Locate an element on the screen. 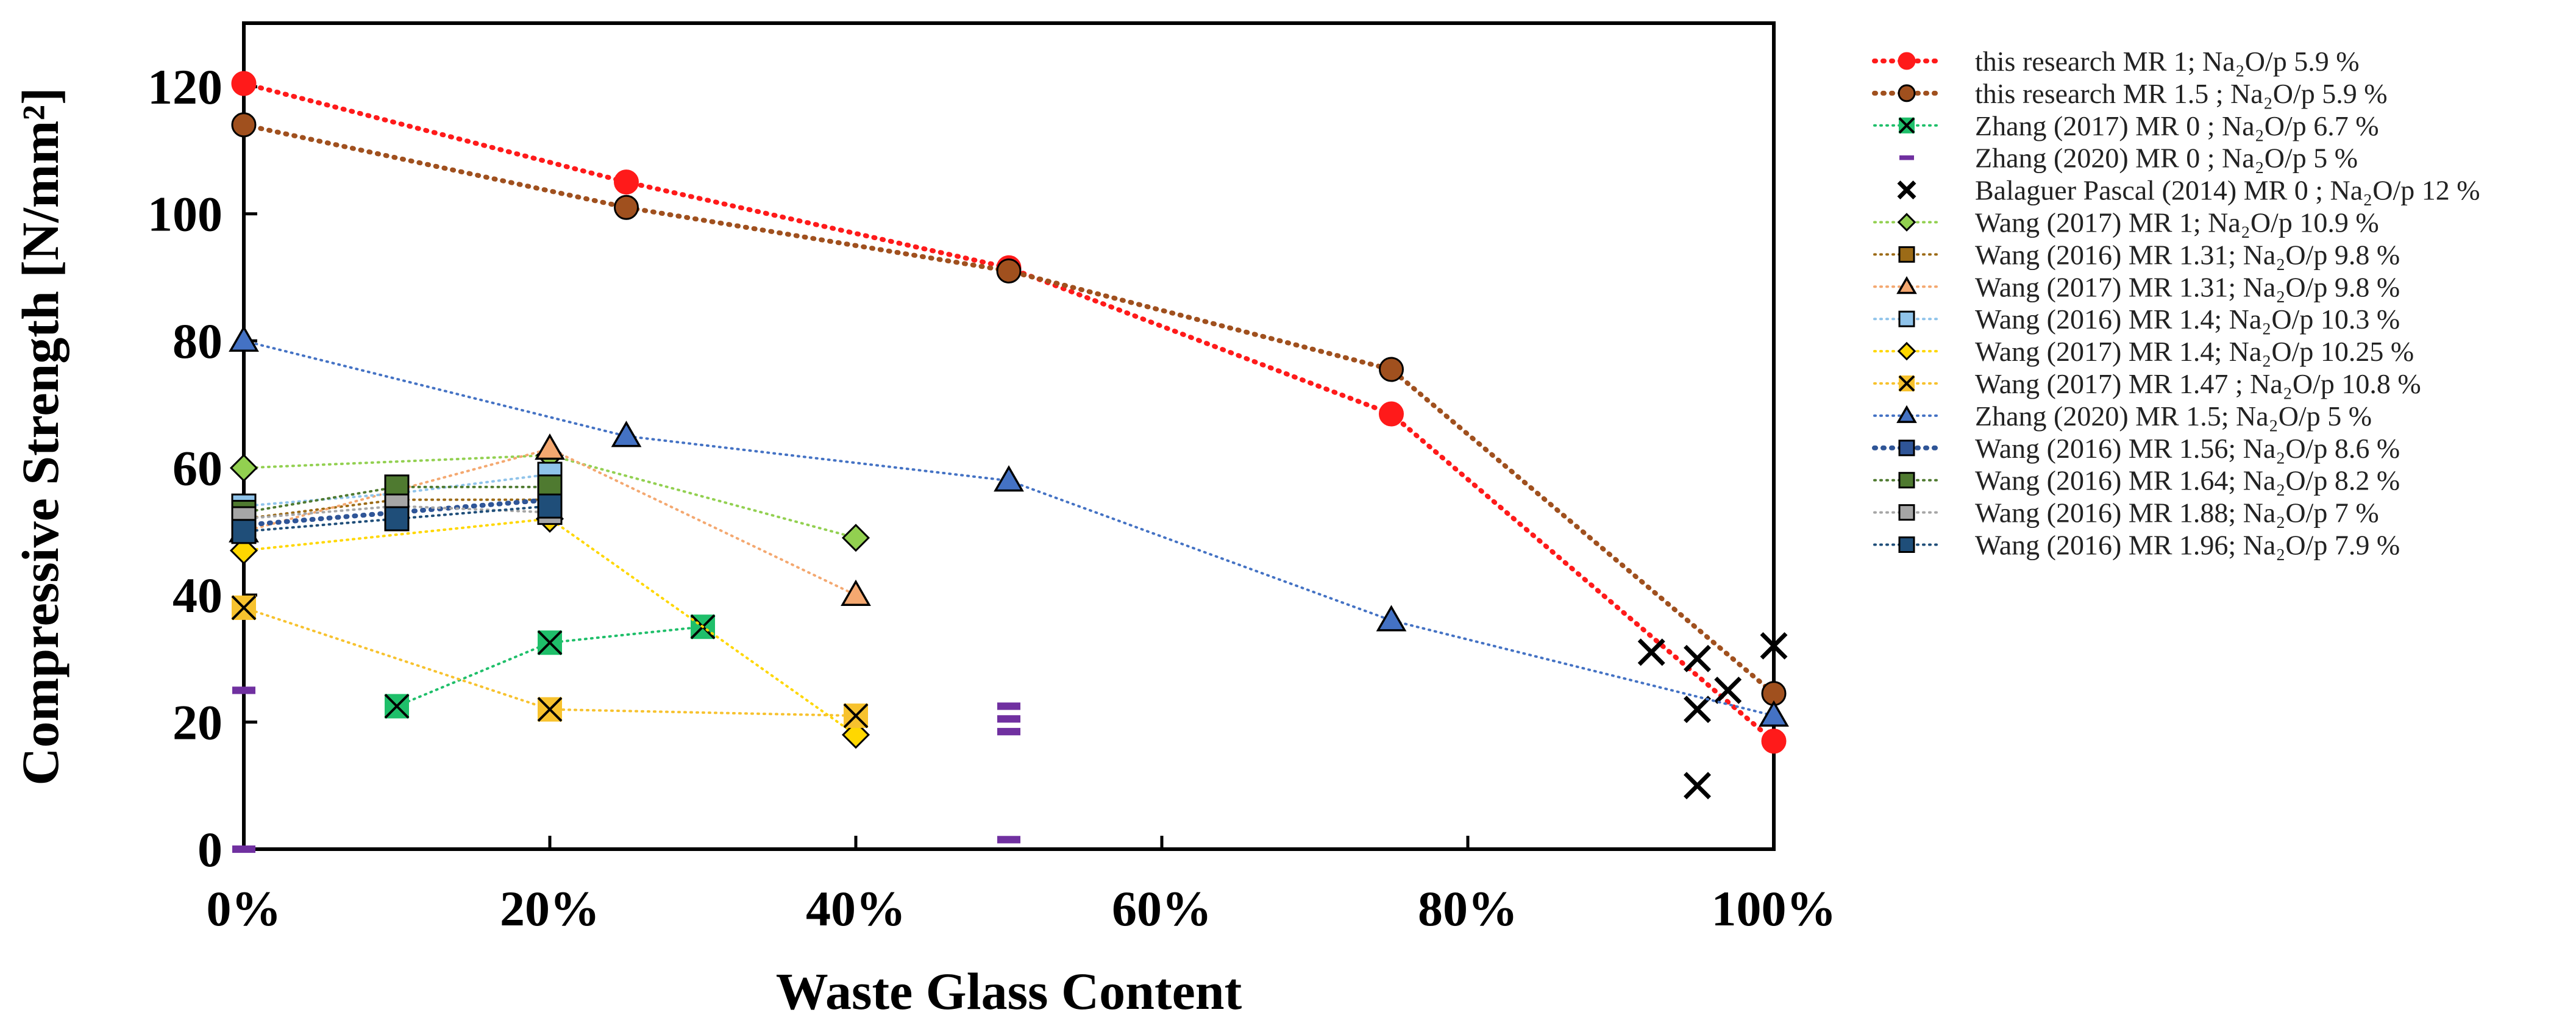 This screenshot has width=2576, height=1029. y-tick-label: 20 is located at coordinates (197, 723).